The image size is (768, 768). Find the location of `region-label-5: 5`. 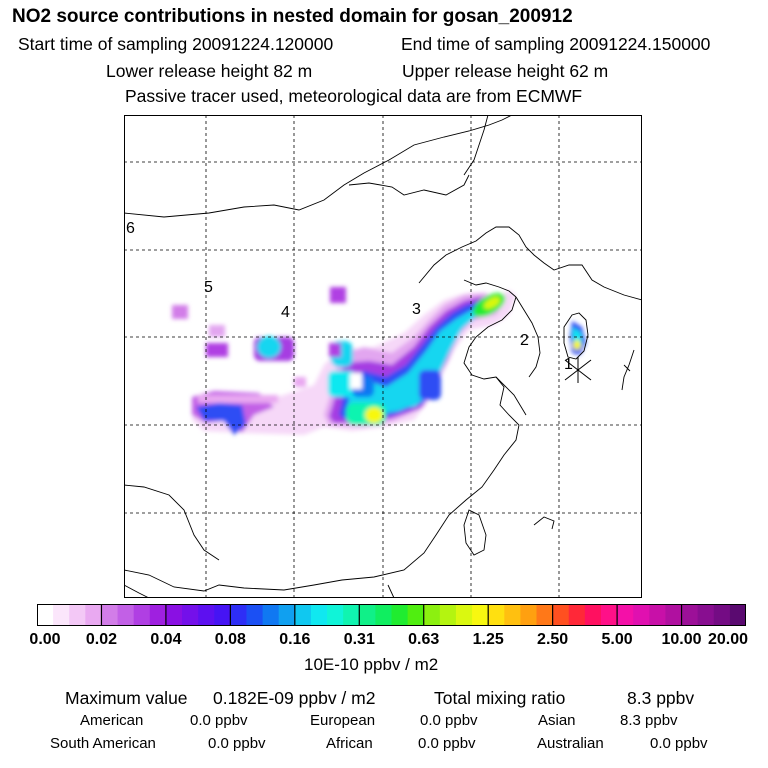

region-label-5: 5 is located at coordinates (208, 287).